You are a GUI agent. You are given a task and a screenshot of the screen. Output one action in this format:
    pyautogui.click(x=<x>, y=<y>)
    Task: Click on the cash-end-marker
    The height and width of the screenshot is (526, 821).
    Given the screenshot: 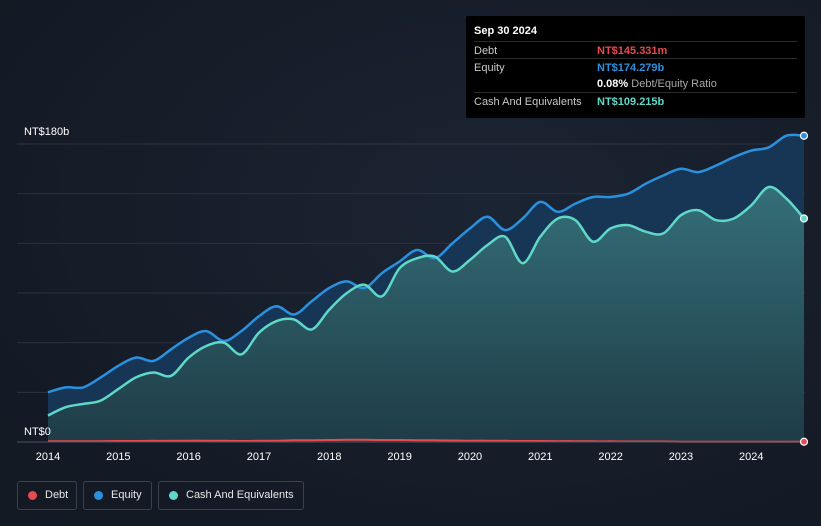 What is the action you would take?
    pyautogui.click(x=804, y=218)
    